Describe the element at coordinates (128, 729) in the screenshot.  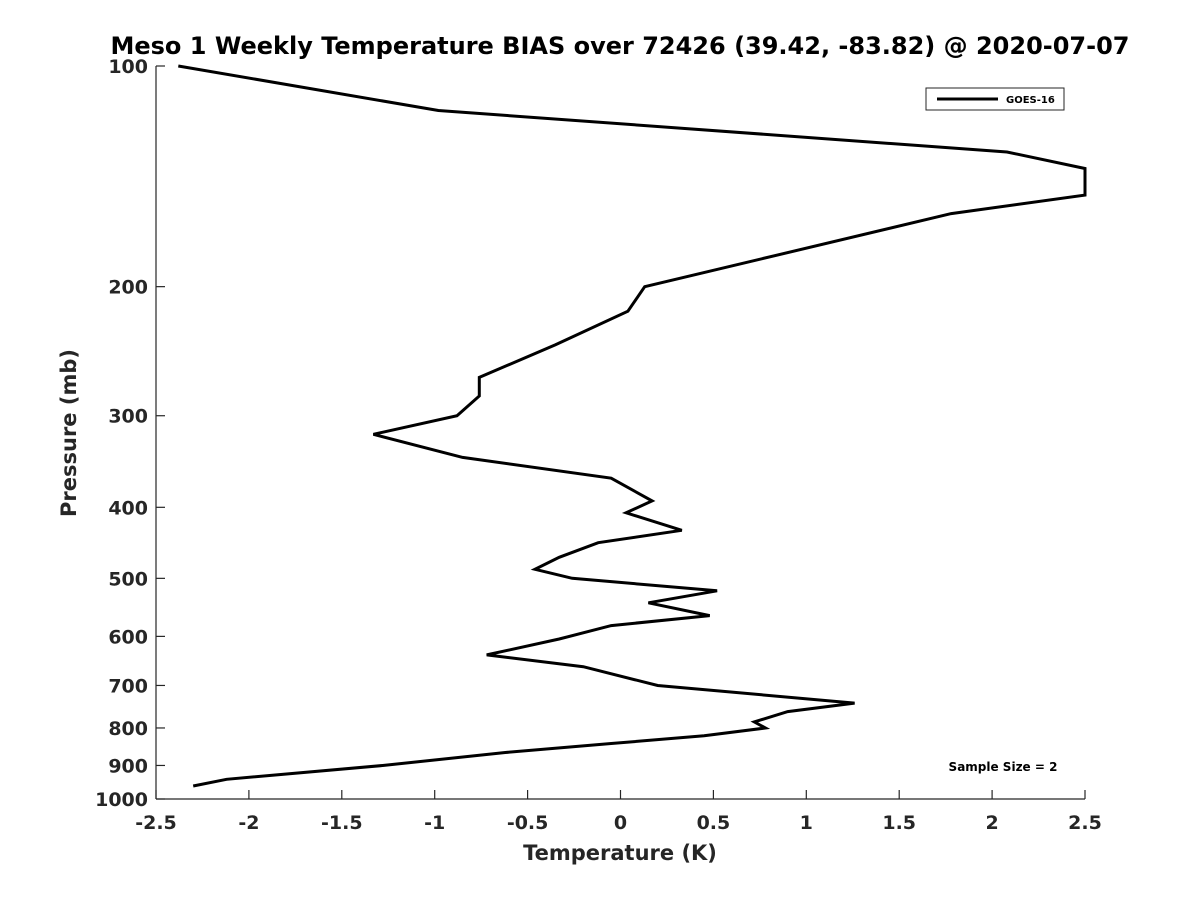
I see `y-tick-label: 800` at that location.